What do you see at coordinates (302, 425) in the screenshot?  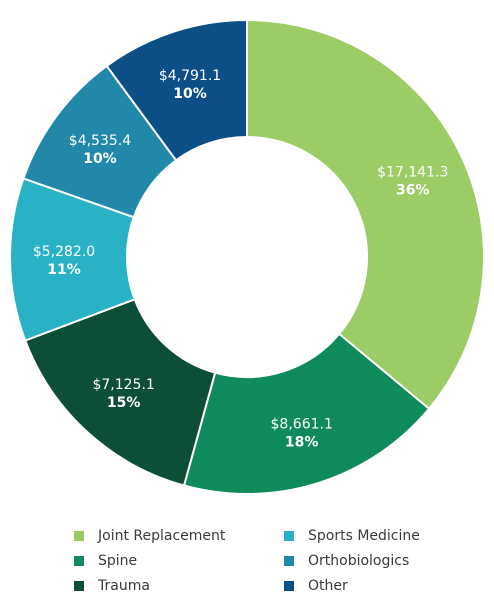 I see `slice-value-label-spine: $8,661.1` at bounding box center [302, 425].